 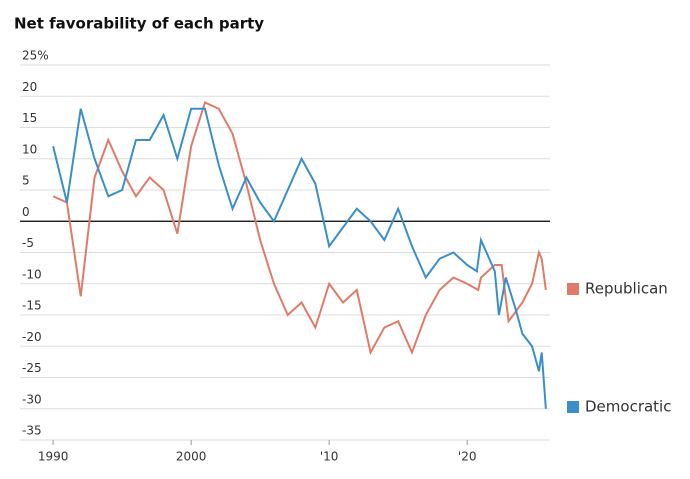 What do you see at coordinates (139, 24) in the screenshot?
I see `chart-title: Net favorability of each party` at bounding box center [139, 24].